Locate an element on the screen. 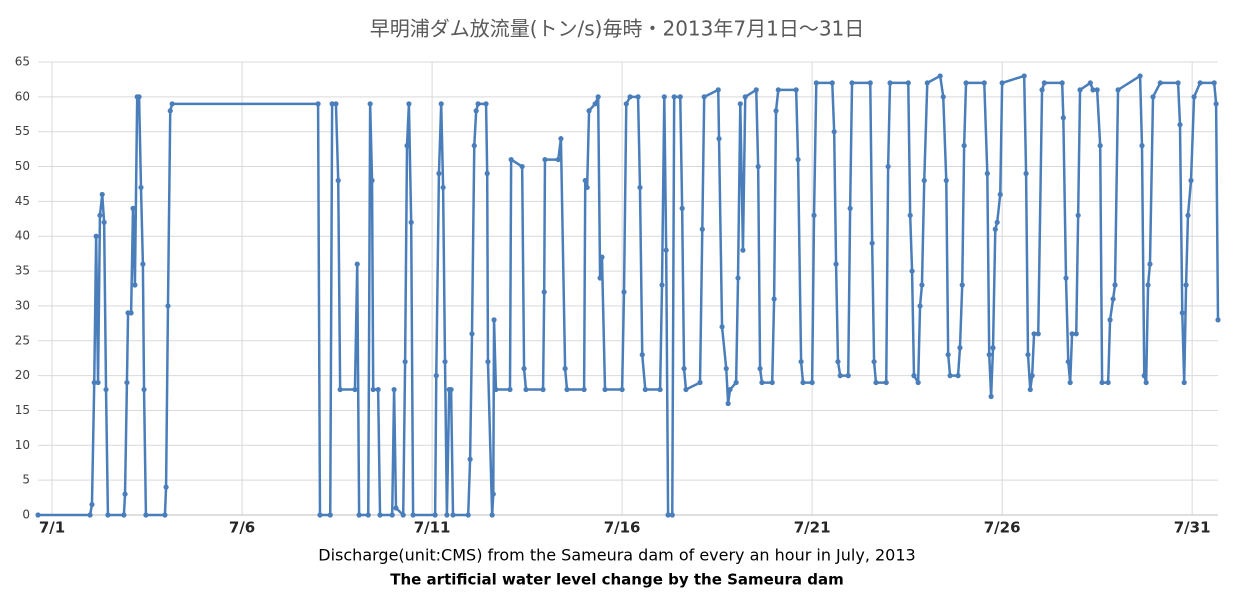  y-tick-label: 30 is located at coordinates (22, 305).